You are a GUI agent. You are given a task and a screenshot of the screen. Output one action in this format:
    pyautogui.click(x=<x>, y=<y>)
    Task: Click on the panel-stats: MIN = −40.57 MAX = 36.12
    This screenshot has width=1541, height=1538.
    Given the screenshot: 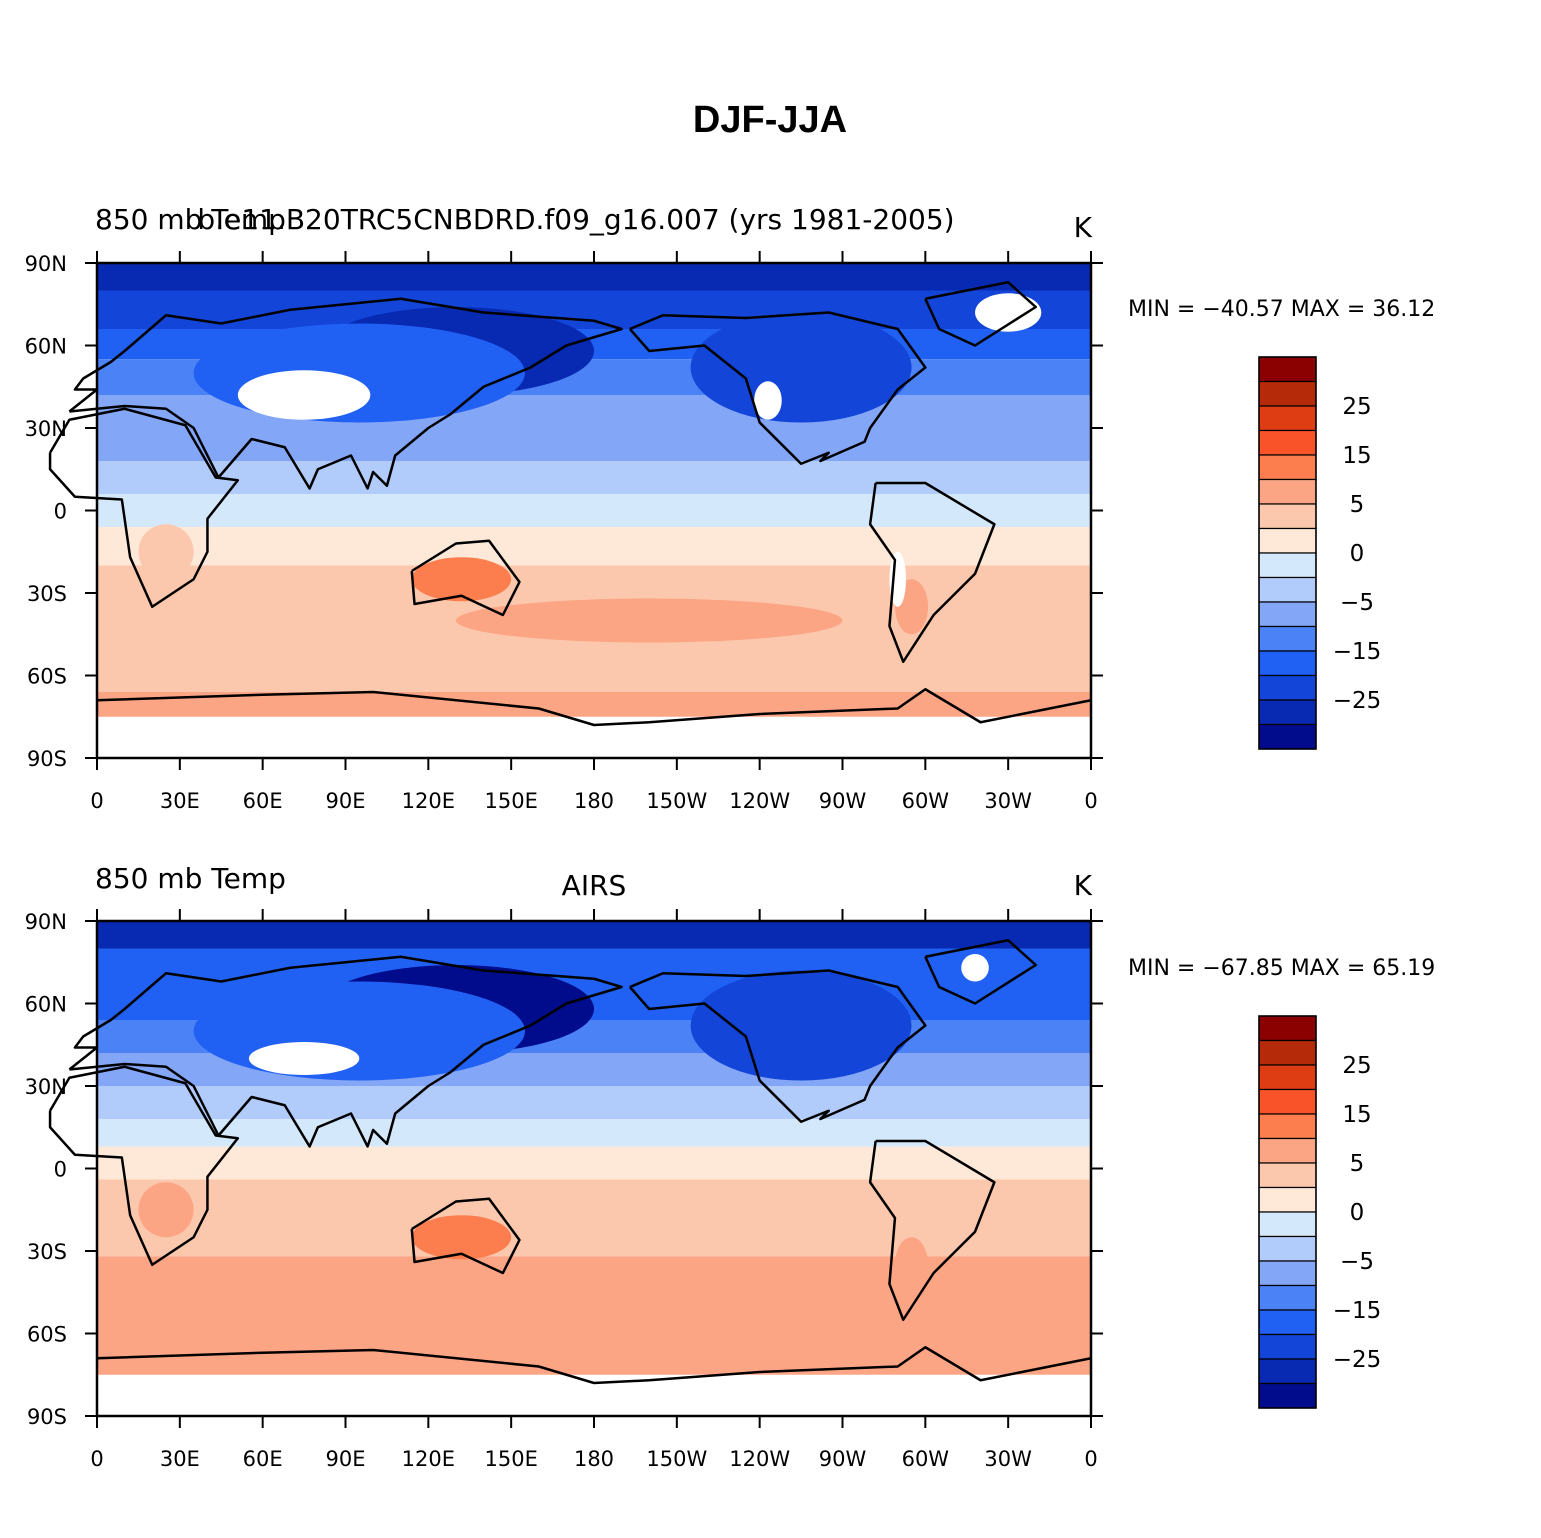 What is the action you would take?
    pyautogui.click(x=1281, y=309)
    